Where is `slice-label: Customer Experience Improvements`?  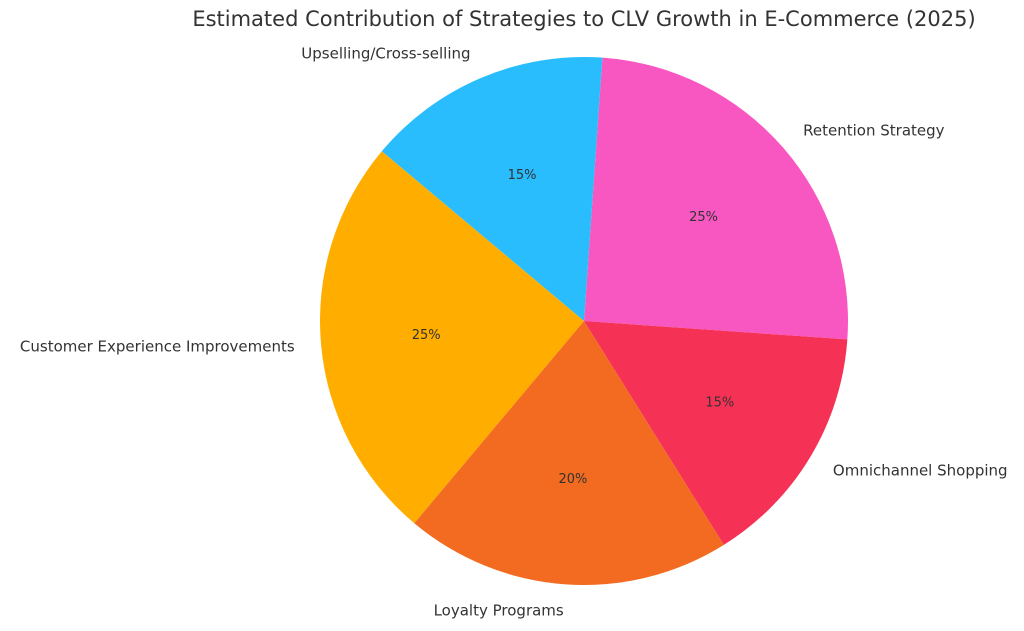
slice-label: Customer Experience Improvements is located at coordinates (157, 346).